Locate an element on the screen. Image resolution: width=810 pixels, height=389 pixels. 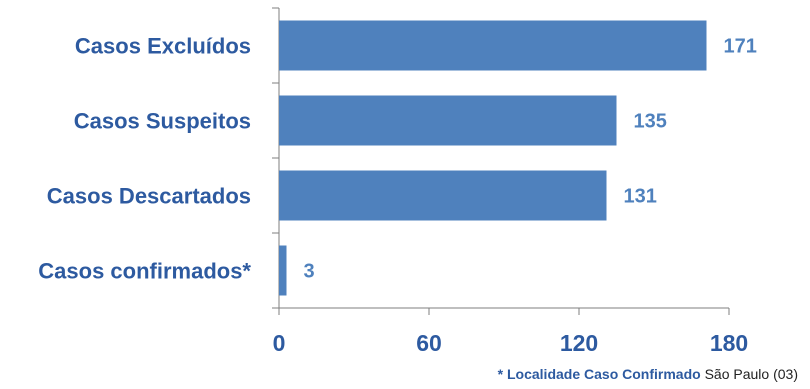
x-tick-label: 120 is located at coordinates (579, 343).